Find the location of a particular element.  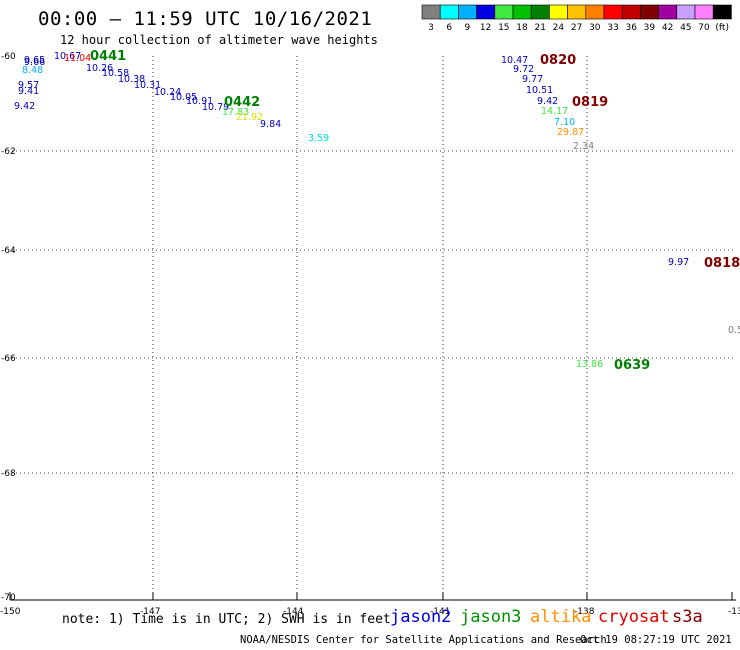

legend-label: 3 is located at coordinates (431, 28).